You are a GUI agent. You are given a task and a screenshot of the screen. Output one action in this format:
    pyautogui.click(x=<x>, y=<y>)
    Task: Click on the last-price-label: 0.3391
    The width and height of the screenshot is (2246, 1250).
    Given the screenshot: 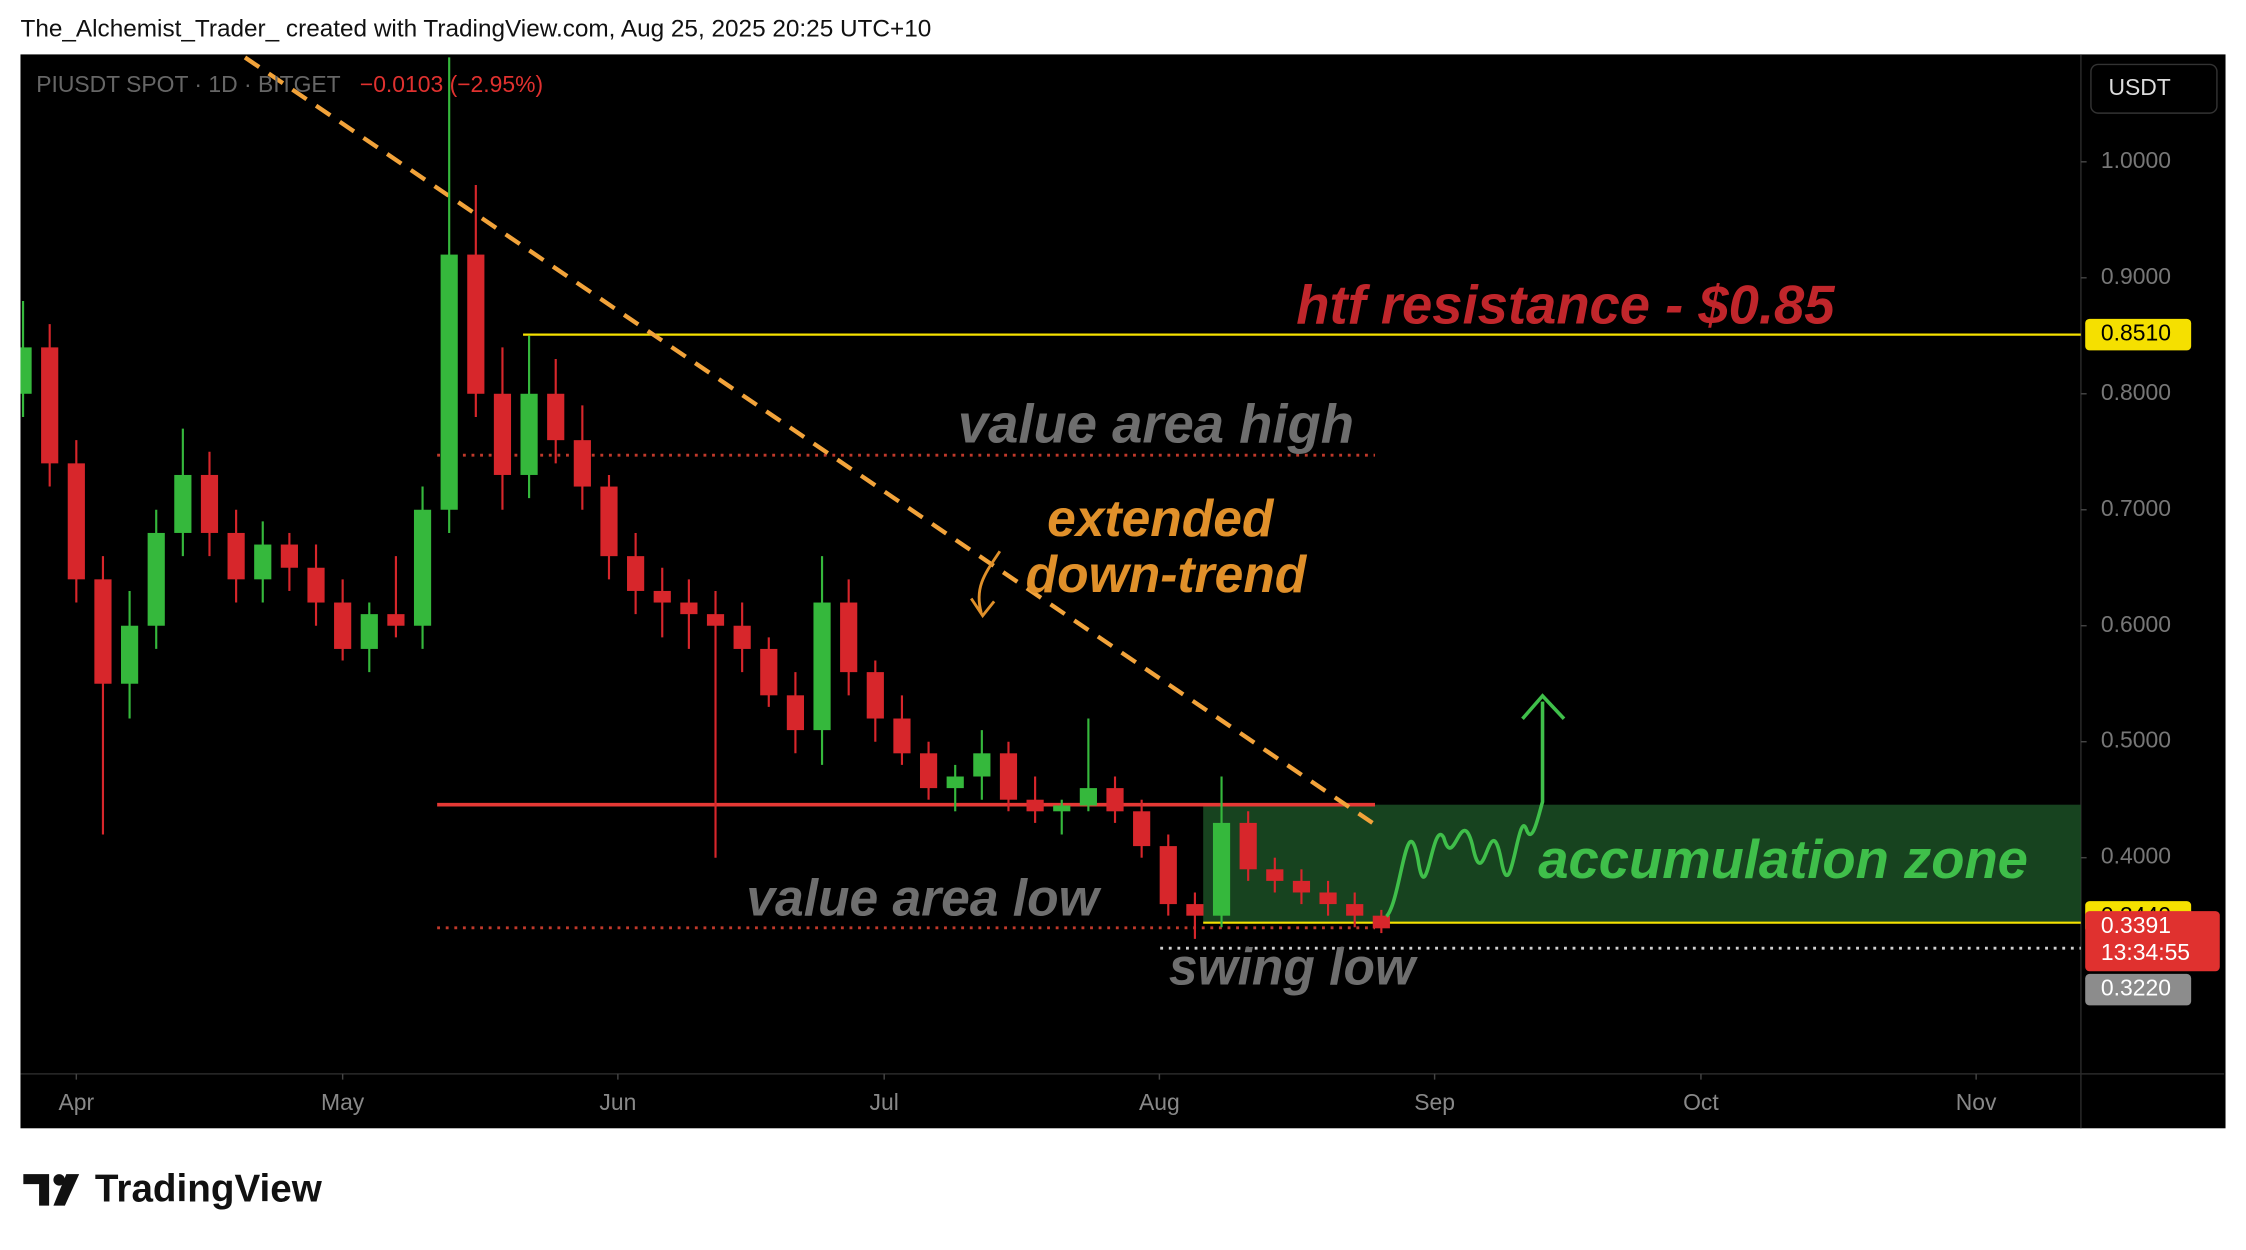 What is the action you would take?
    pyautogui.click(x=2136, y=925)
    